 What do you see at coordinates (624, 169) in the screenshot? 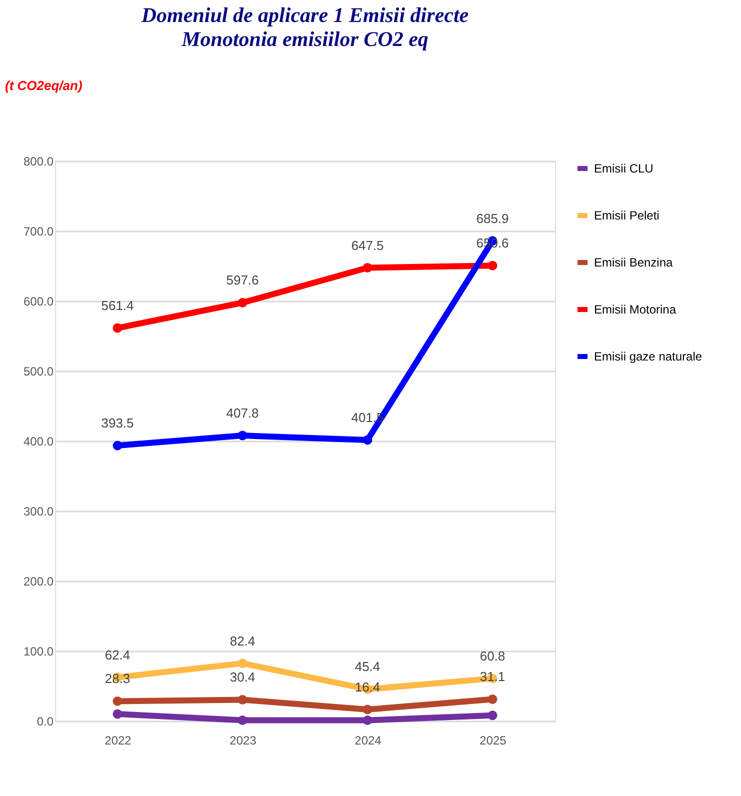
I see `legend-label: Emisii CLU` at bounding box center [624, 169].